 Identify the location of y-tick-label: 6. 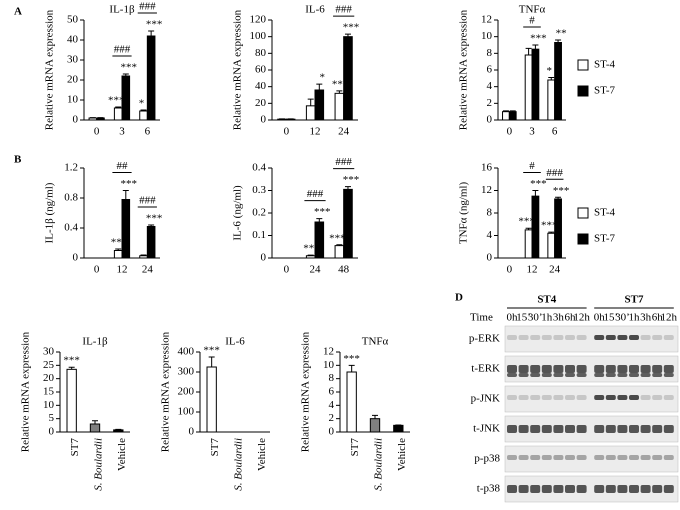
(490, 70).